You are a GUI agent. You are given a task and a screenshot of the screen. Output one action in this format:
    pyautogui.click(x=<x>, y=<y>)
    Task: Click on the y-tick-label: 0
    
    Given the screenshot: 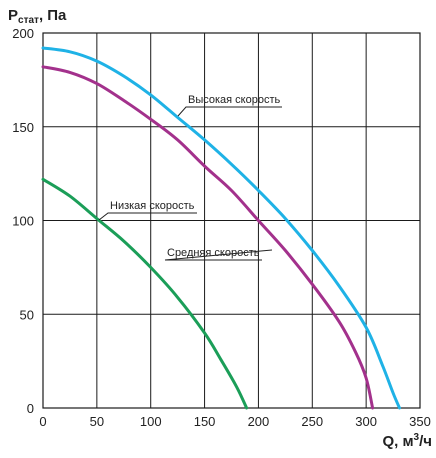 What is the action you would take?
    pyautogui.click(x=30, y=408)
    